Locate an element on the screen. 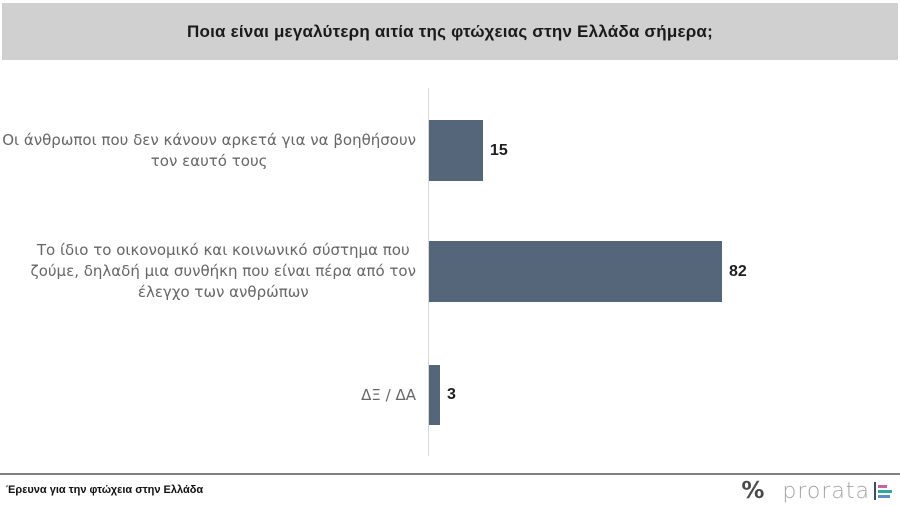 The width and height of the screenshot is (900, 506). category-label-line: ΔΞ / ΔΑ is located at coordinates (388, 394).